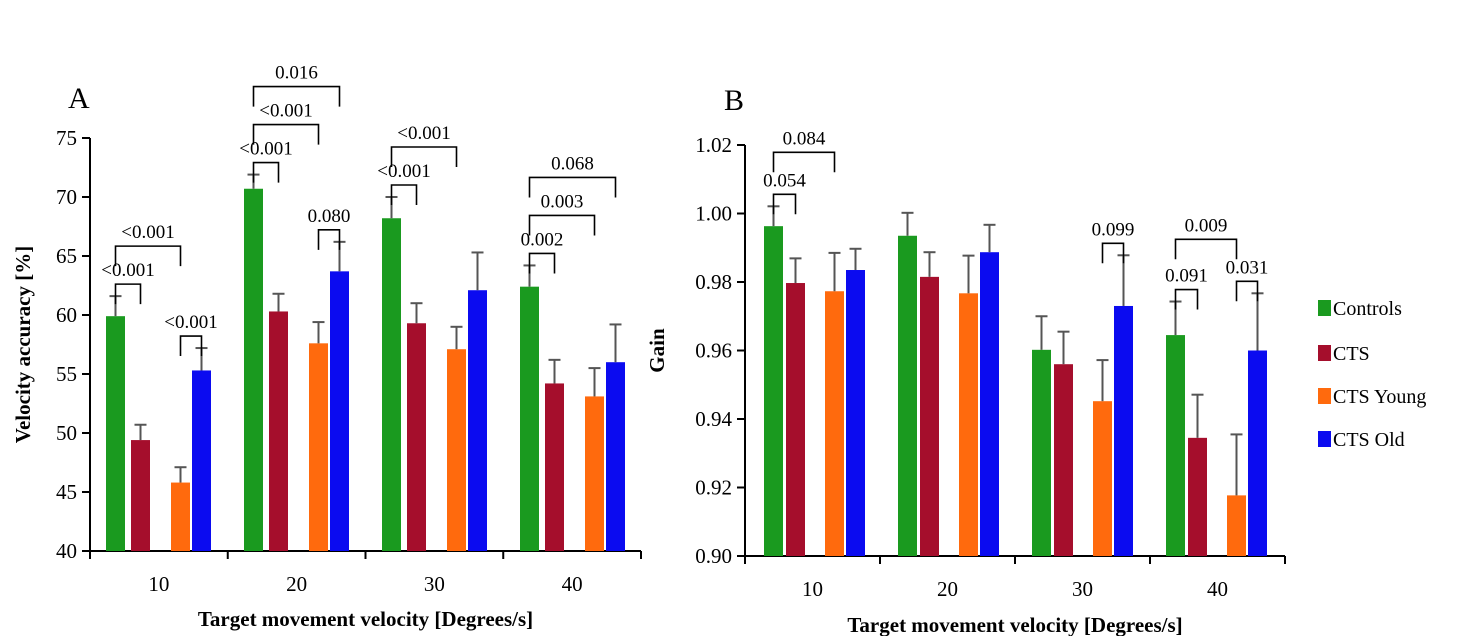 The image size is (1461, 636). Describe the element at coordinates (572, 163) in the screenshot. I see `p-value-label: 0.068` at that location.